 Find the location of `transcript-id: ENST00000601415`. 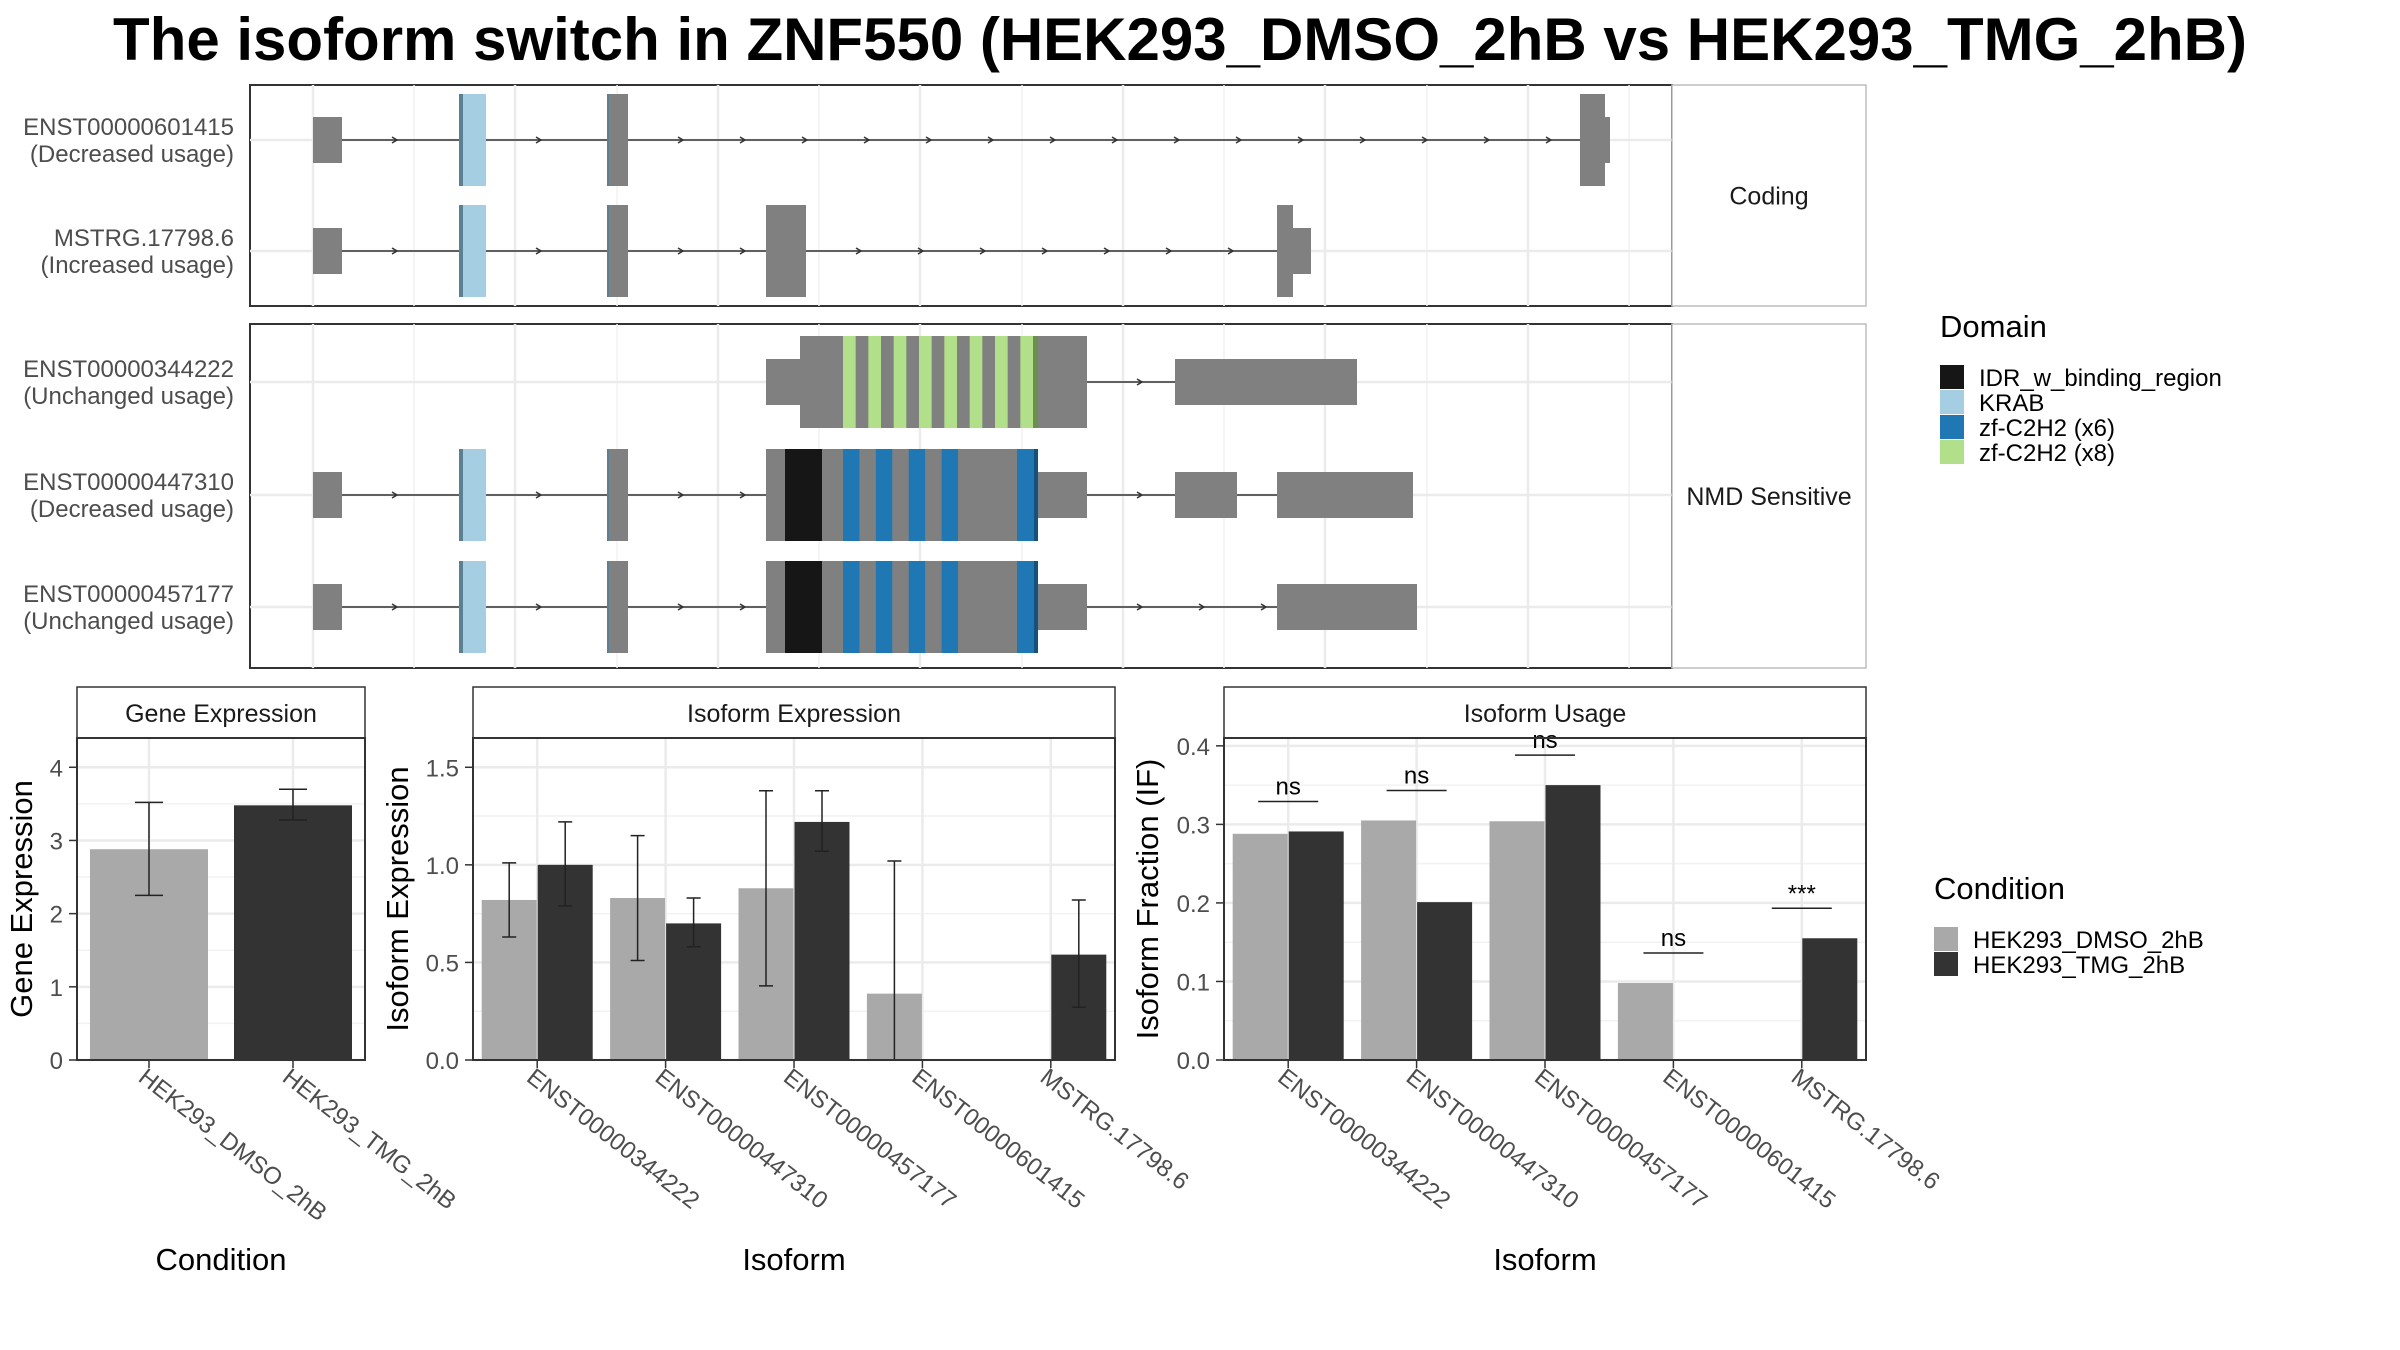

transcript-id: ENST00000601415 is located at coordinates (128, 127).